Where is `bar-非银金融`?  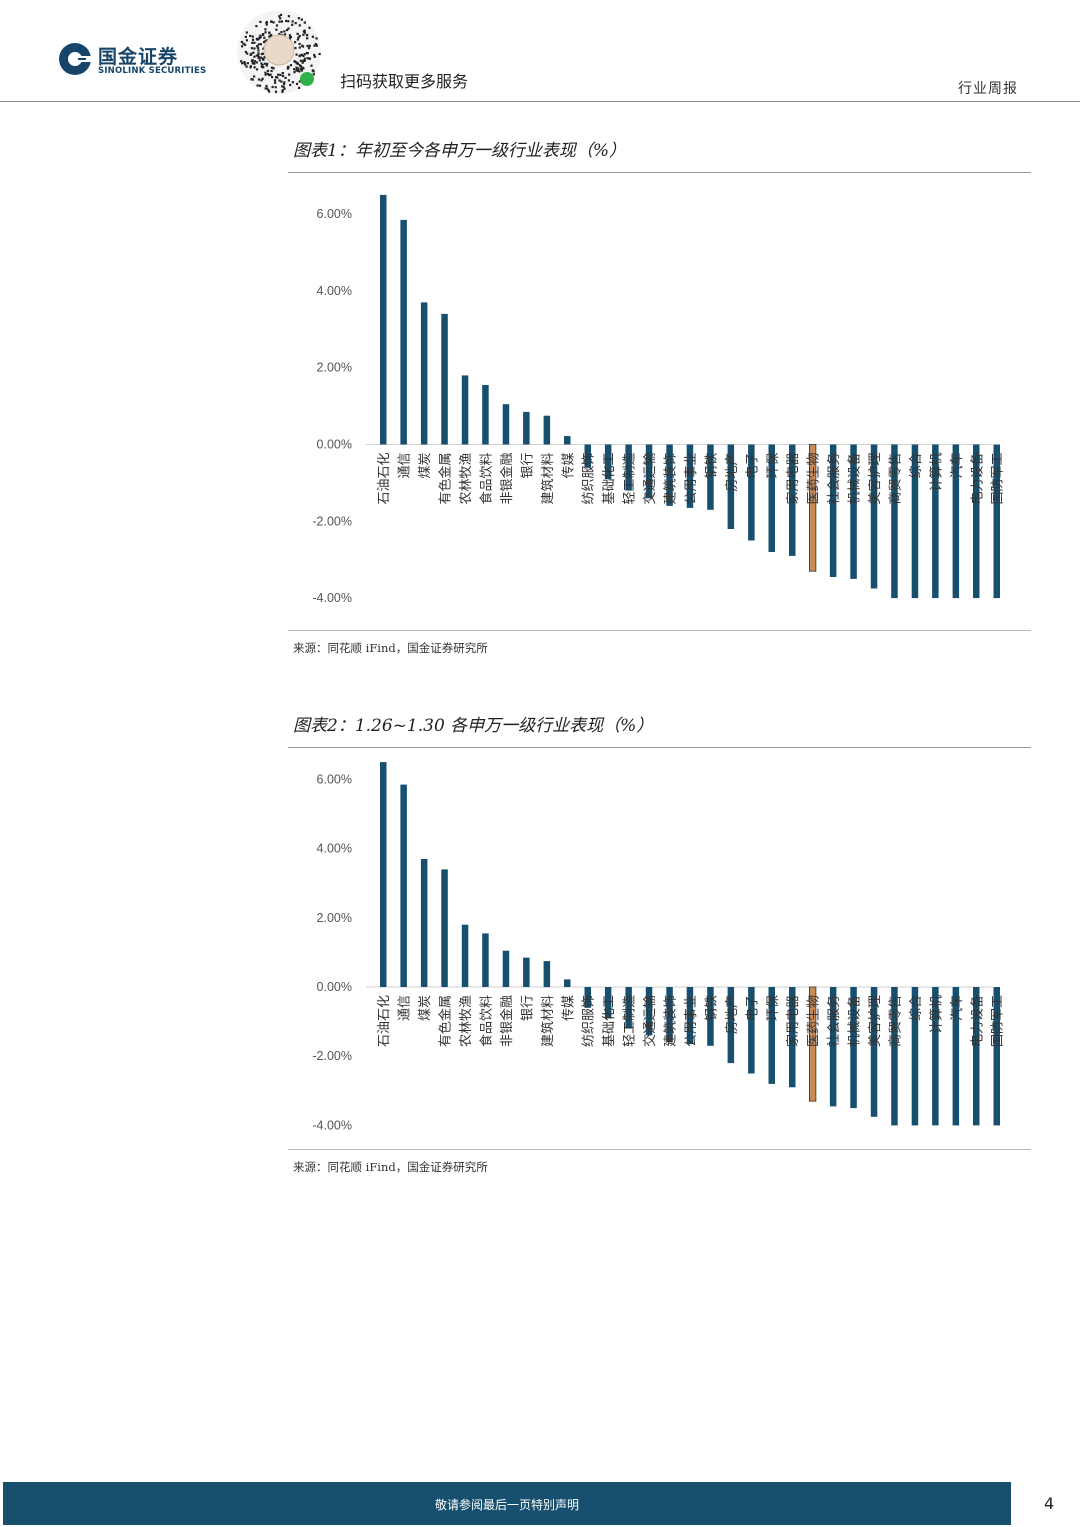
bar-非银金融 is located at coordinates (506, 424).